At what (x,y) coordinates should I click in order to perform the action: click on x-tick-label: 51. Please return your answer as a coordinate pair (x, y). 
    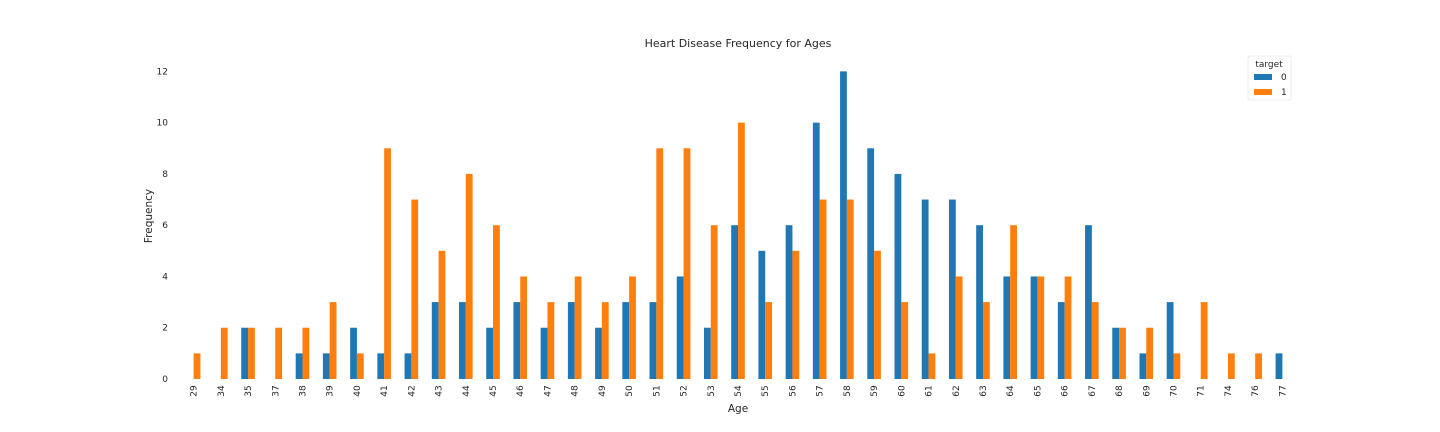
    Looking at the image, I should click on (657, 390).